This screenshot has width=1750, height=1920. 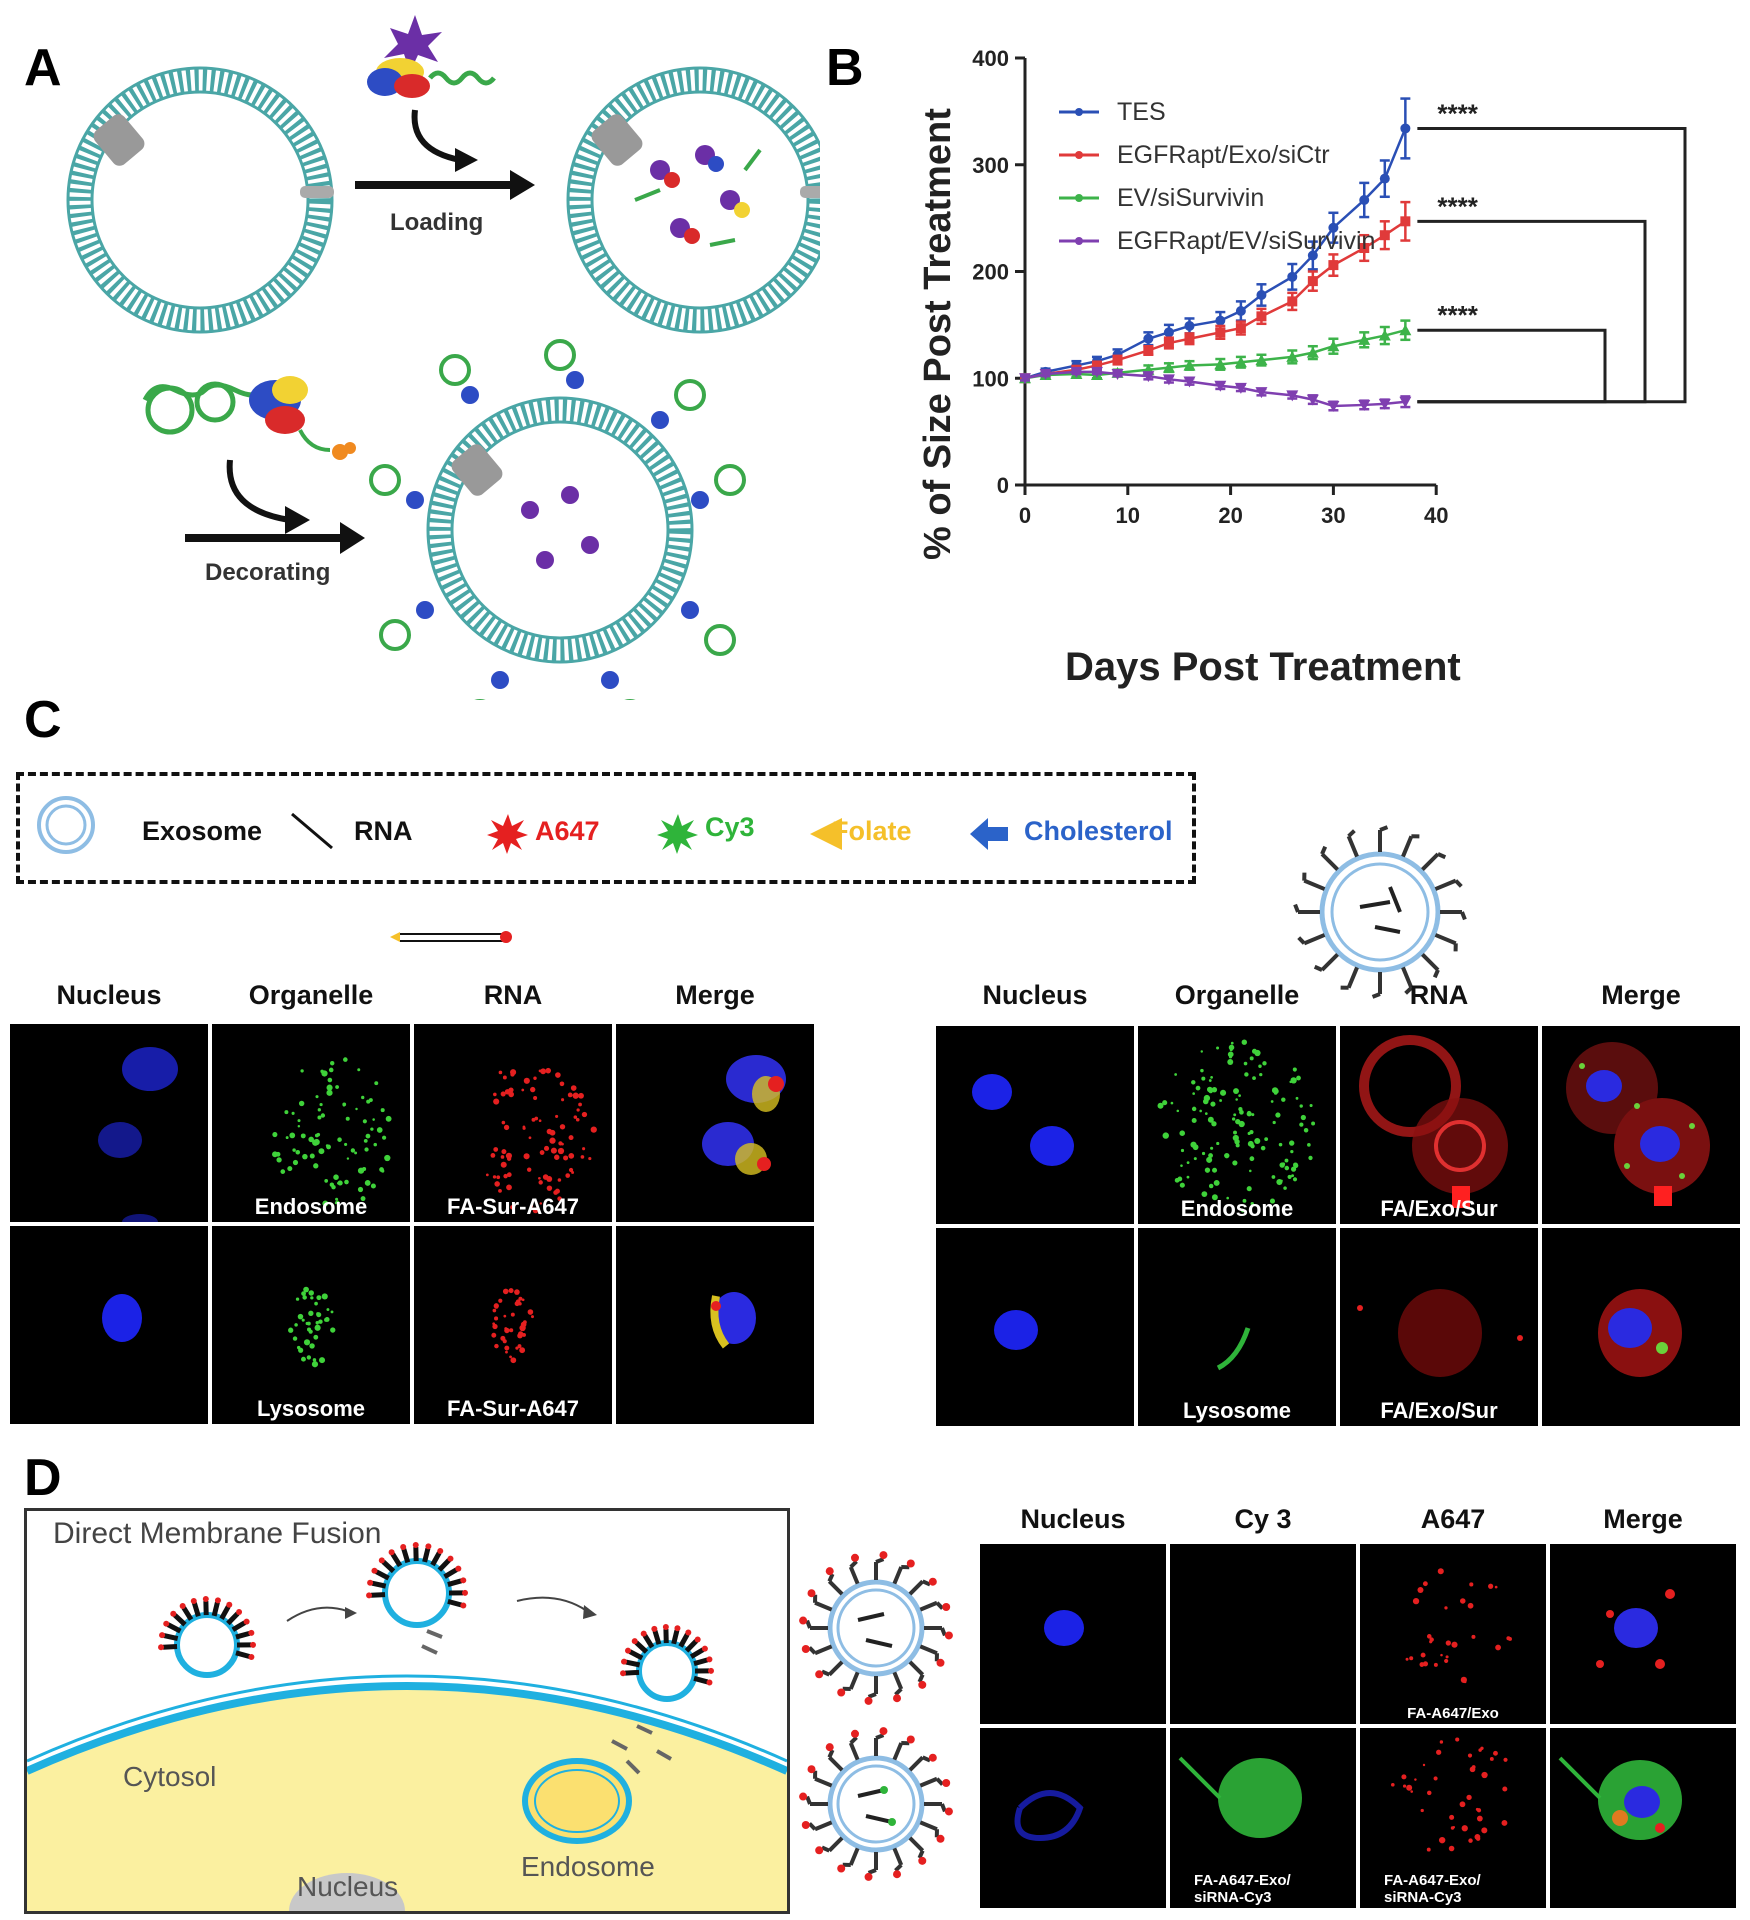 I want to click on vesicle-decorated, so click(x=557, y=520).